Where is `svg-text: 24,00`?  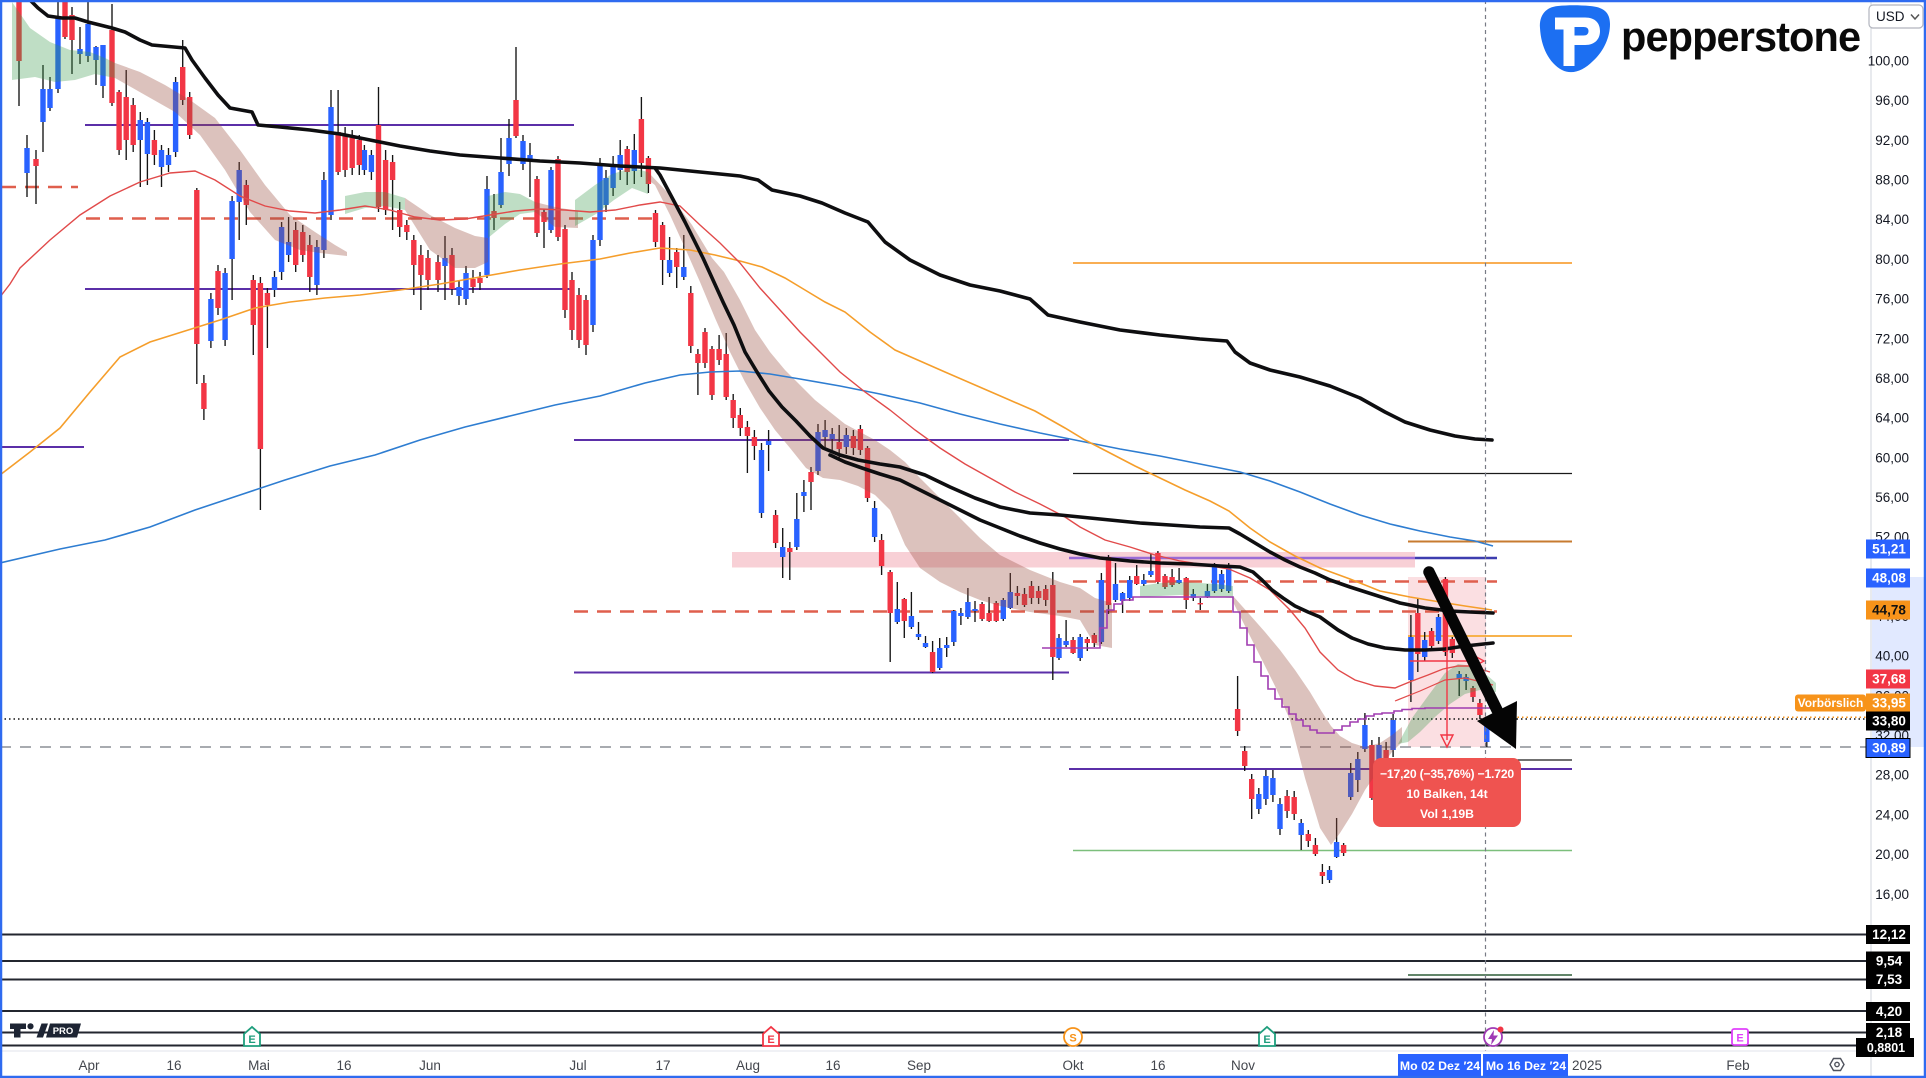 svg-text: 24,00 is located at coordinates (1892, 814).